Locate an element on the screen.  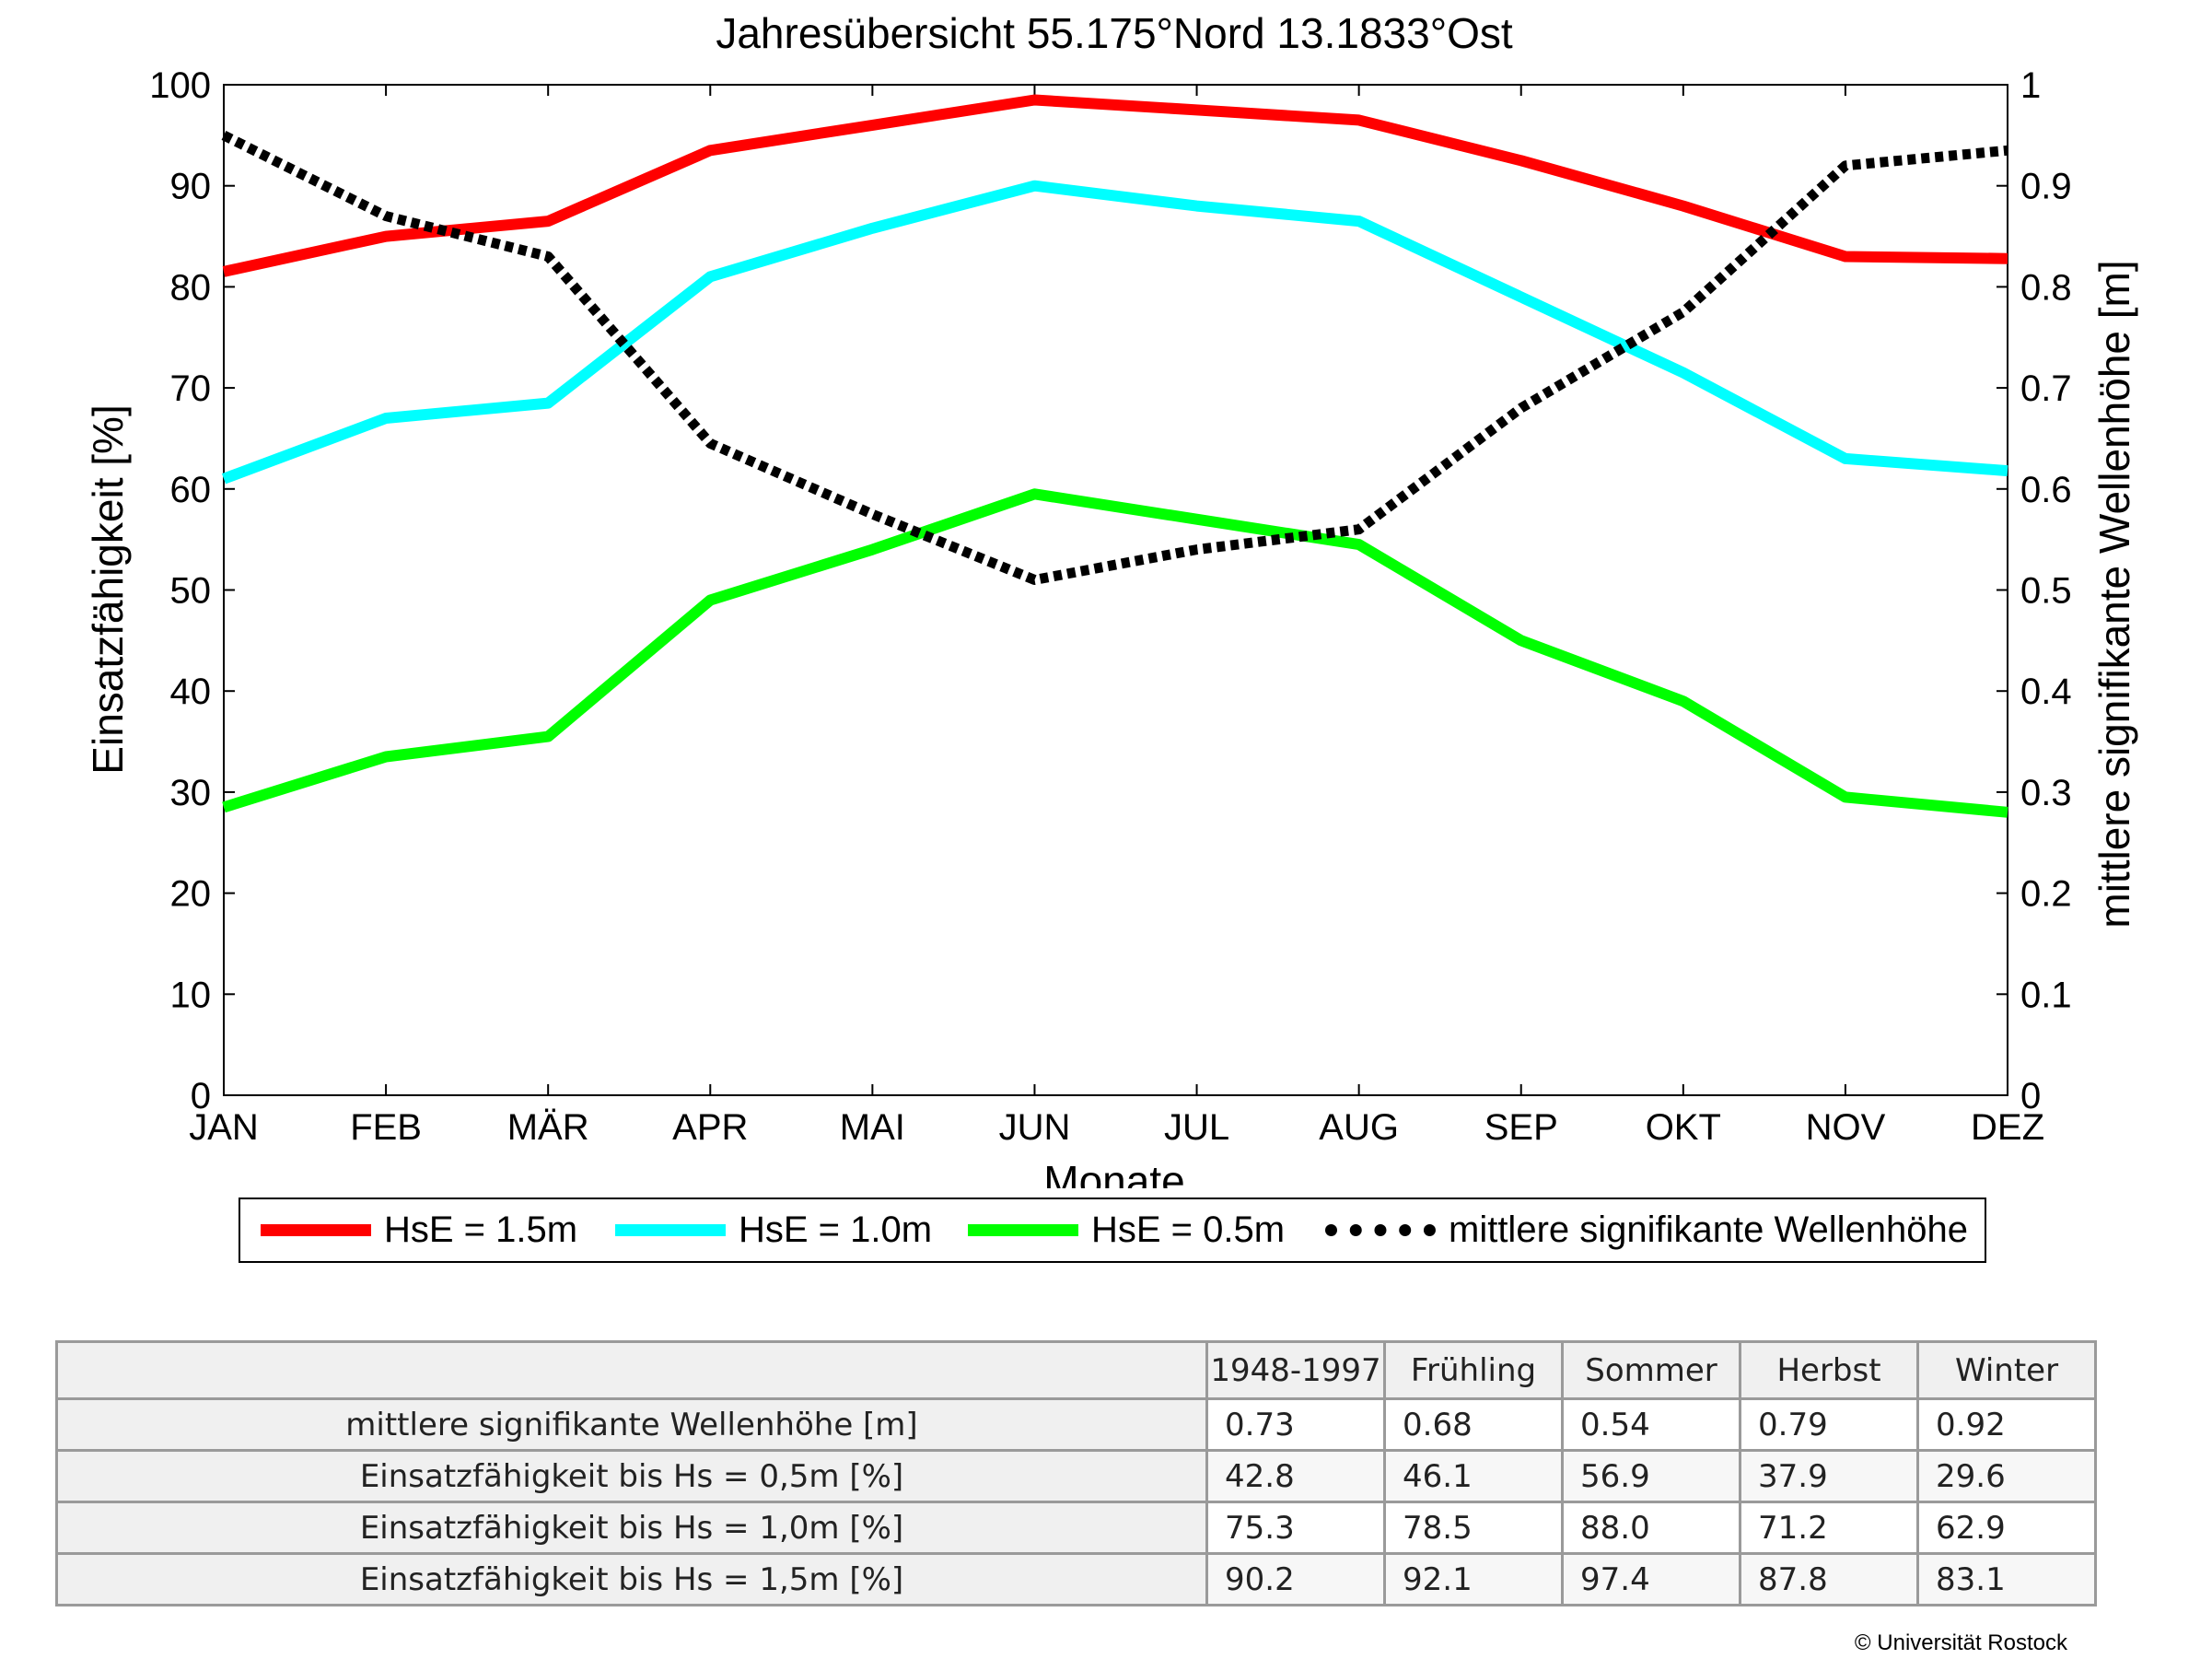
y2-tick-label: 0.1 is located at coordinates (2046, 995).